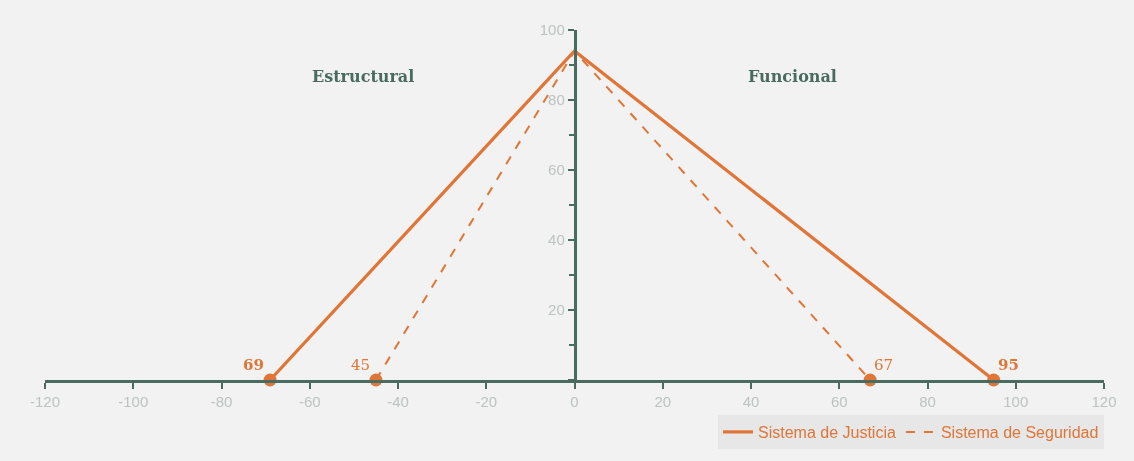  What do you see at coordinates (884, 365) in the screenshot?
I see `annotation: 67` at bounding box center [884, 365].